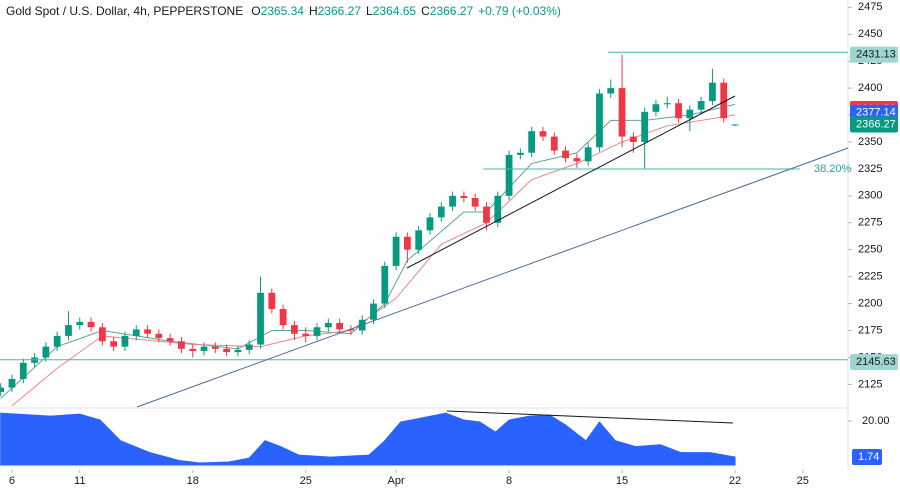  What do you see at coordinates (519, 11) in the screenshot?
I see `change: +0.79 (+0.03%)` at bounding box center [519, 11].